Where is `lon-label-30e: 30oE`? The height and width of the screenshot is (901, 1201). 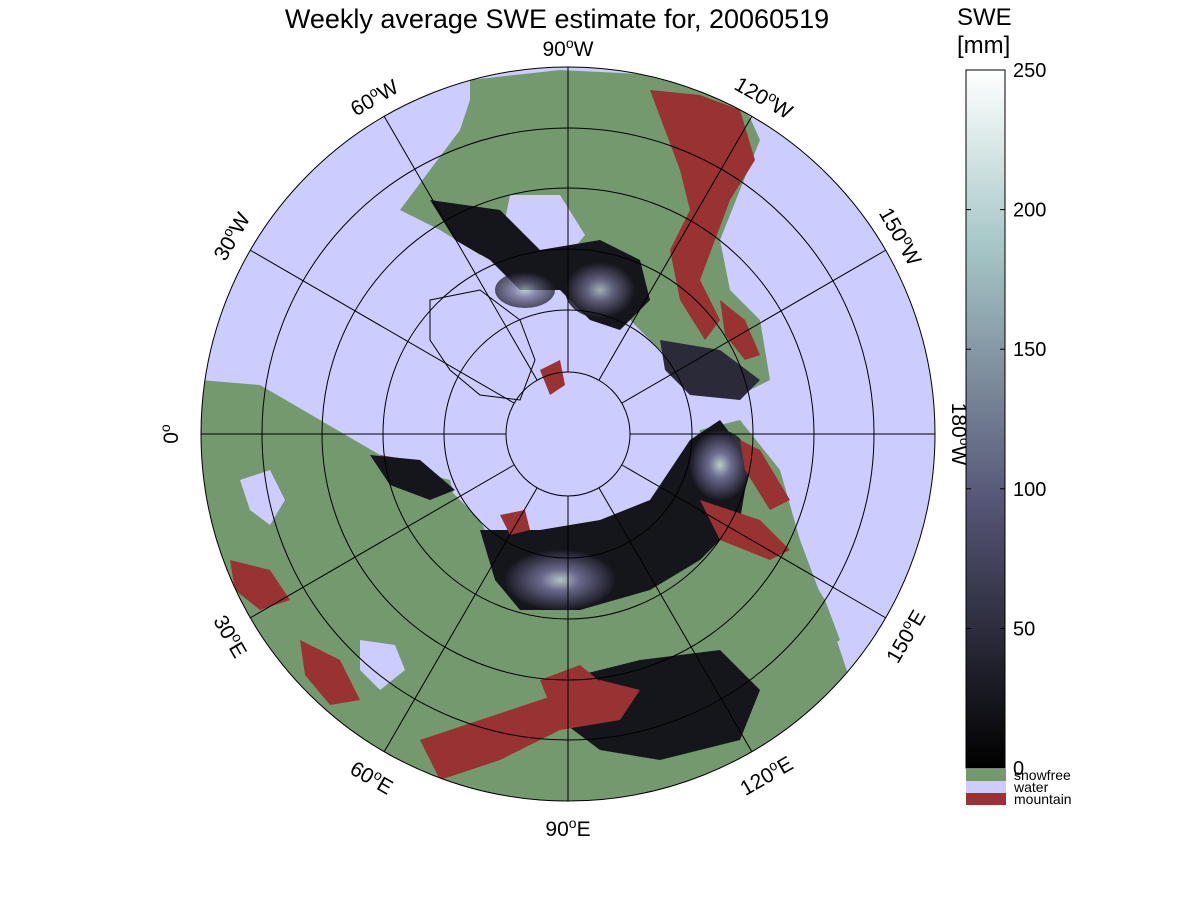 lon-label-30e: 30oE is located at coordinates (230, 636).